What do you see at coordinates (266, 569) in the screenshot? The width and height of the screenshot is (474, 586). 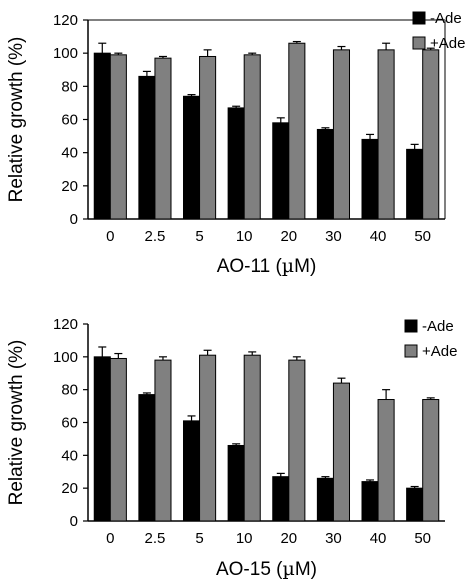 I see `x-axis-label: AO-15 (µM)` at bounding box center [266, 569].